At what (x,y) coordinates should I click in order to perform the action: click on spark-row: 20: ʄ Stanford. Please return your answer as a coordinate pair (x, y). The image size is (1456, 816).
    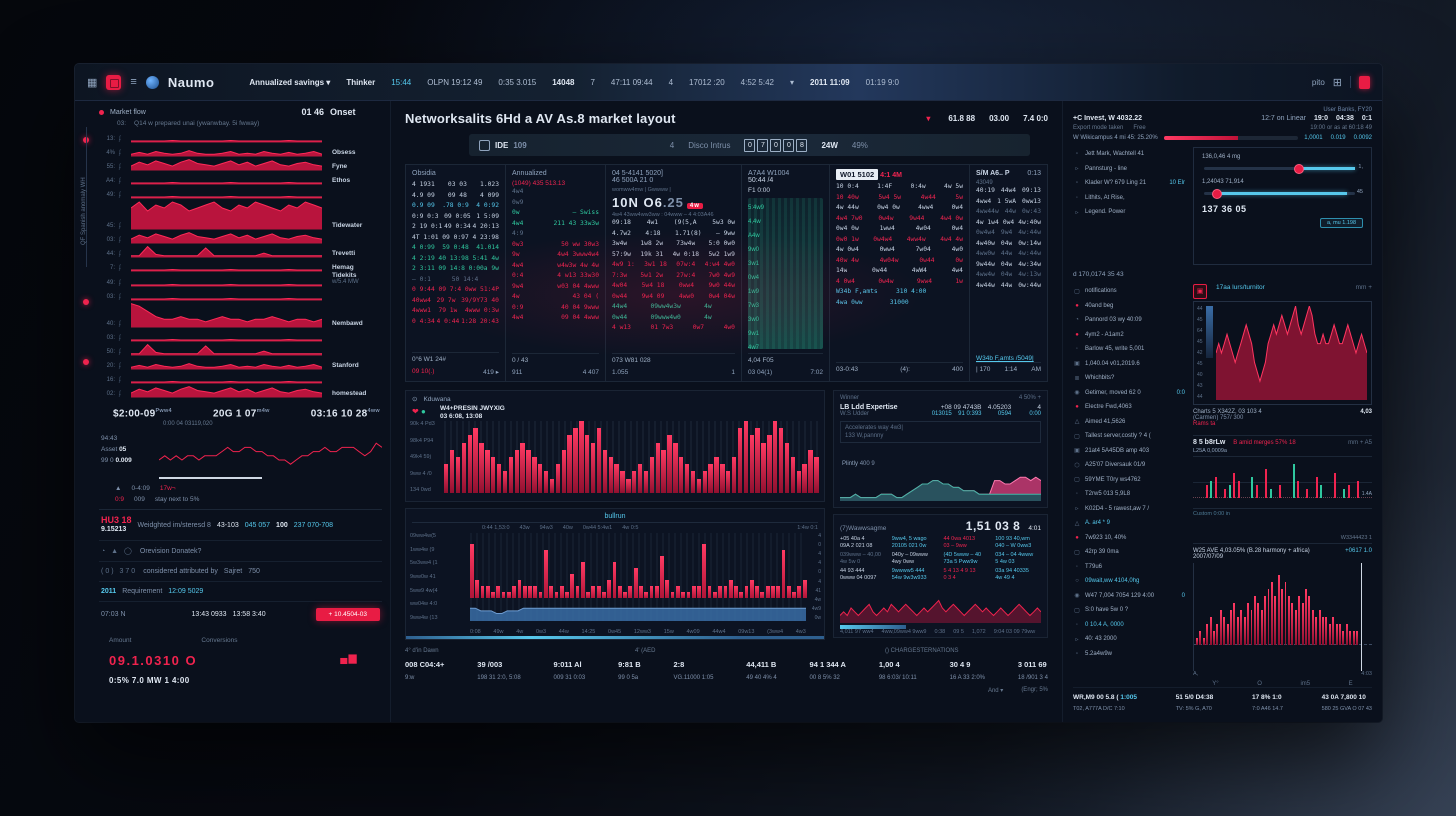
    Looking at the image, I should click on (240, 363).